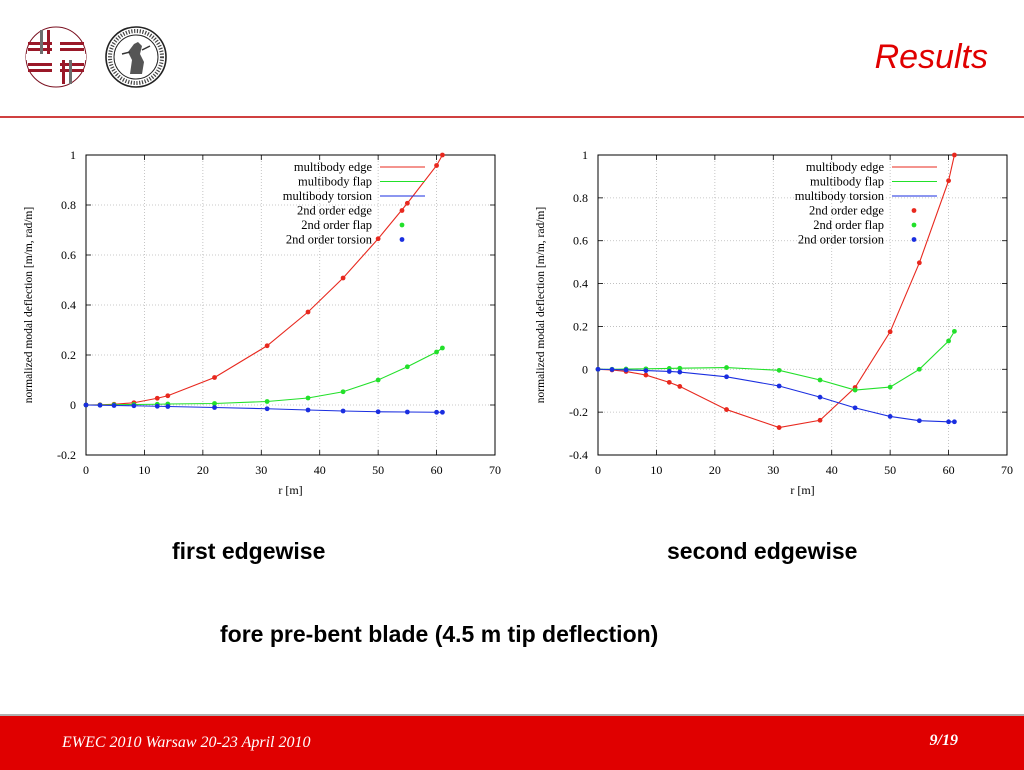  What do you see at coordinates (578, 455) in the screenshot?
I see `y-tick-label: -0.4` at bounding box center [578, 455].